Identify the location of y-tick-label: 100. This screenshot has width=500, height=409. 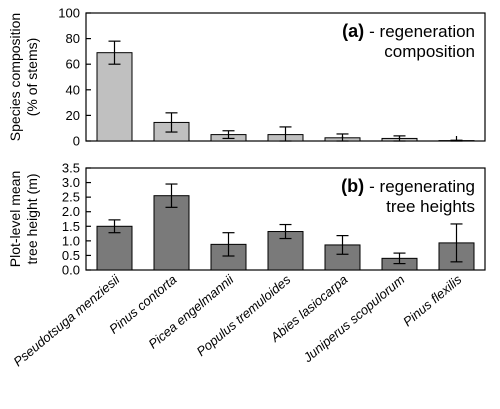
(69, 13).